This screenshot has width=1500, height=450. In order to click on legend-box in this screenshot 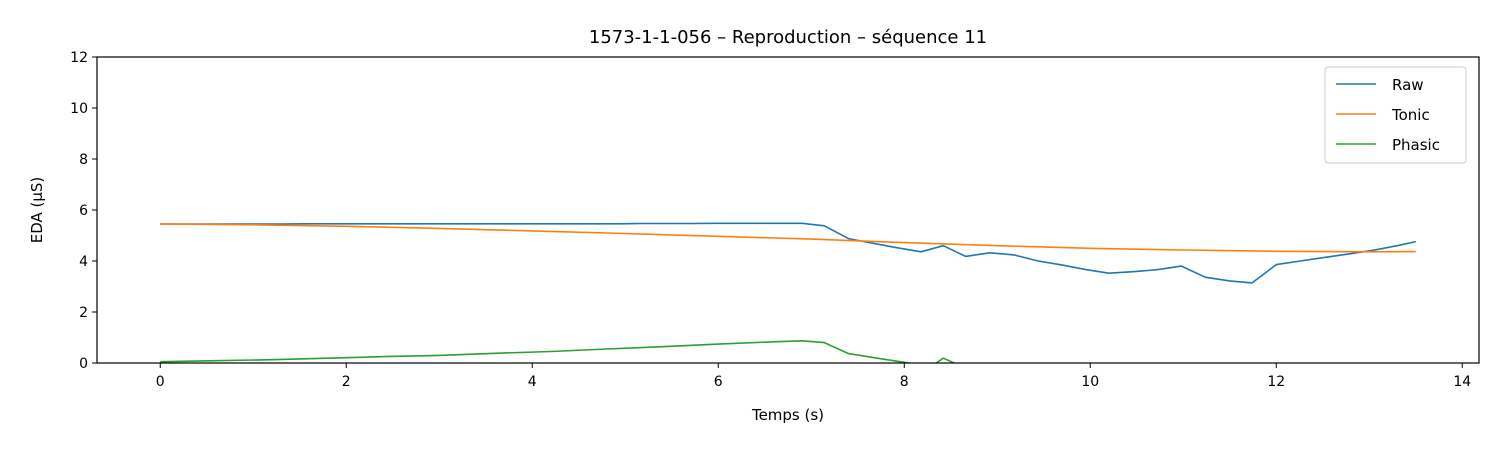, I will do `click(1395, 115)`.